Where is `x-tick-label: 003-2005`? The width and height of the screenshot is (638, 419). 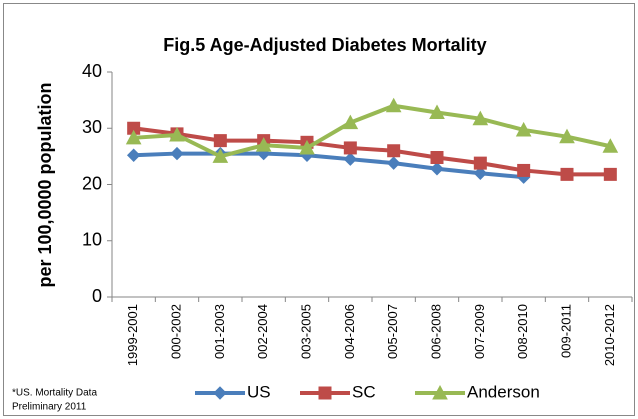 x-tick-label: 003-2005 is located at coordinates (305, 331).